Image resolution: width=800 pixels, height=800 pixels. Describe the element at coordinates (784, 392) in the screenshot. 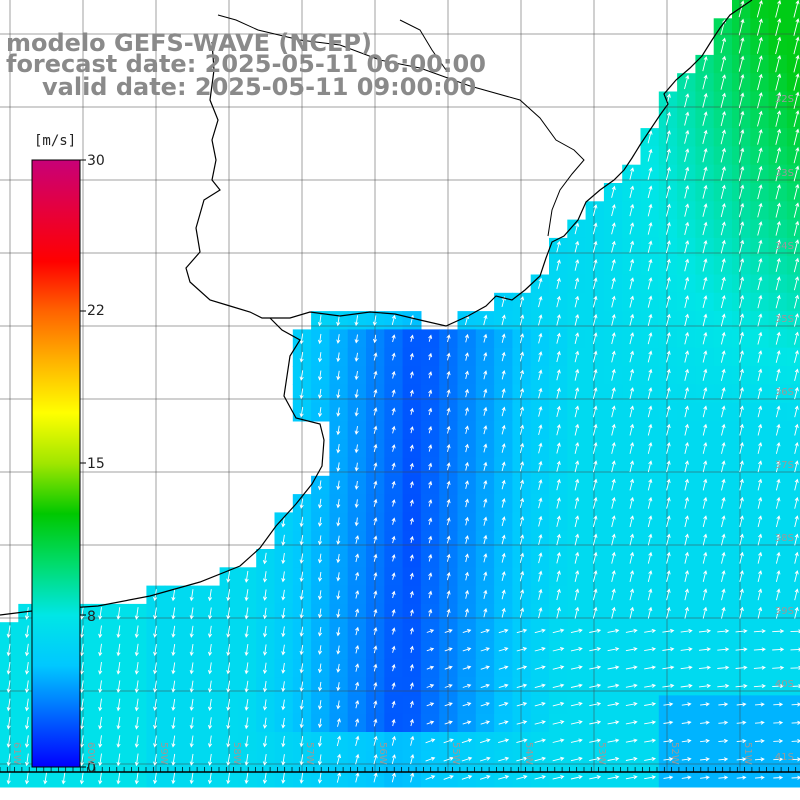

I see `lat-label: 36S` at that location.